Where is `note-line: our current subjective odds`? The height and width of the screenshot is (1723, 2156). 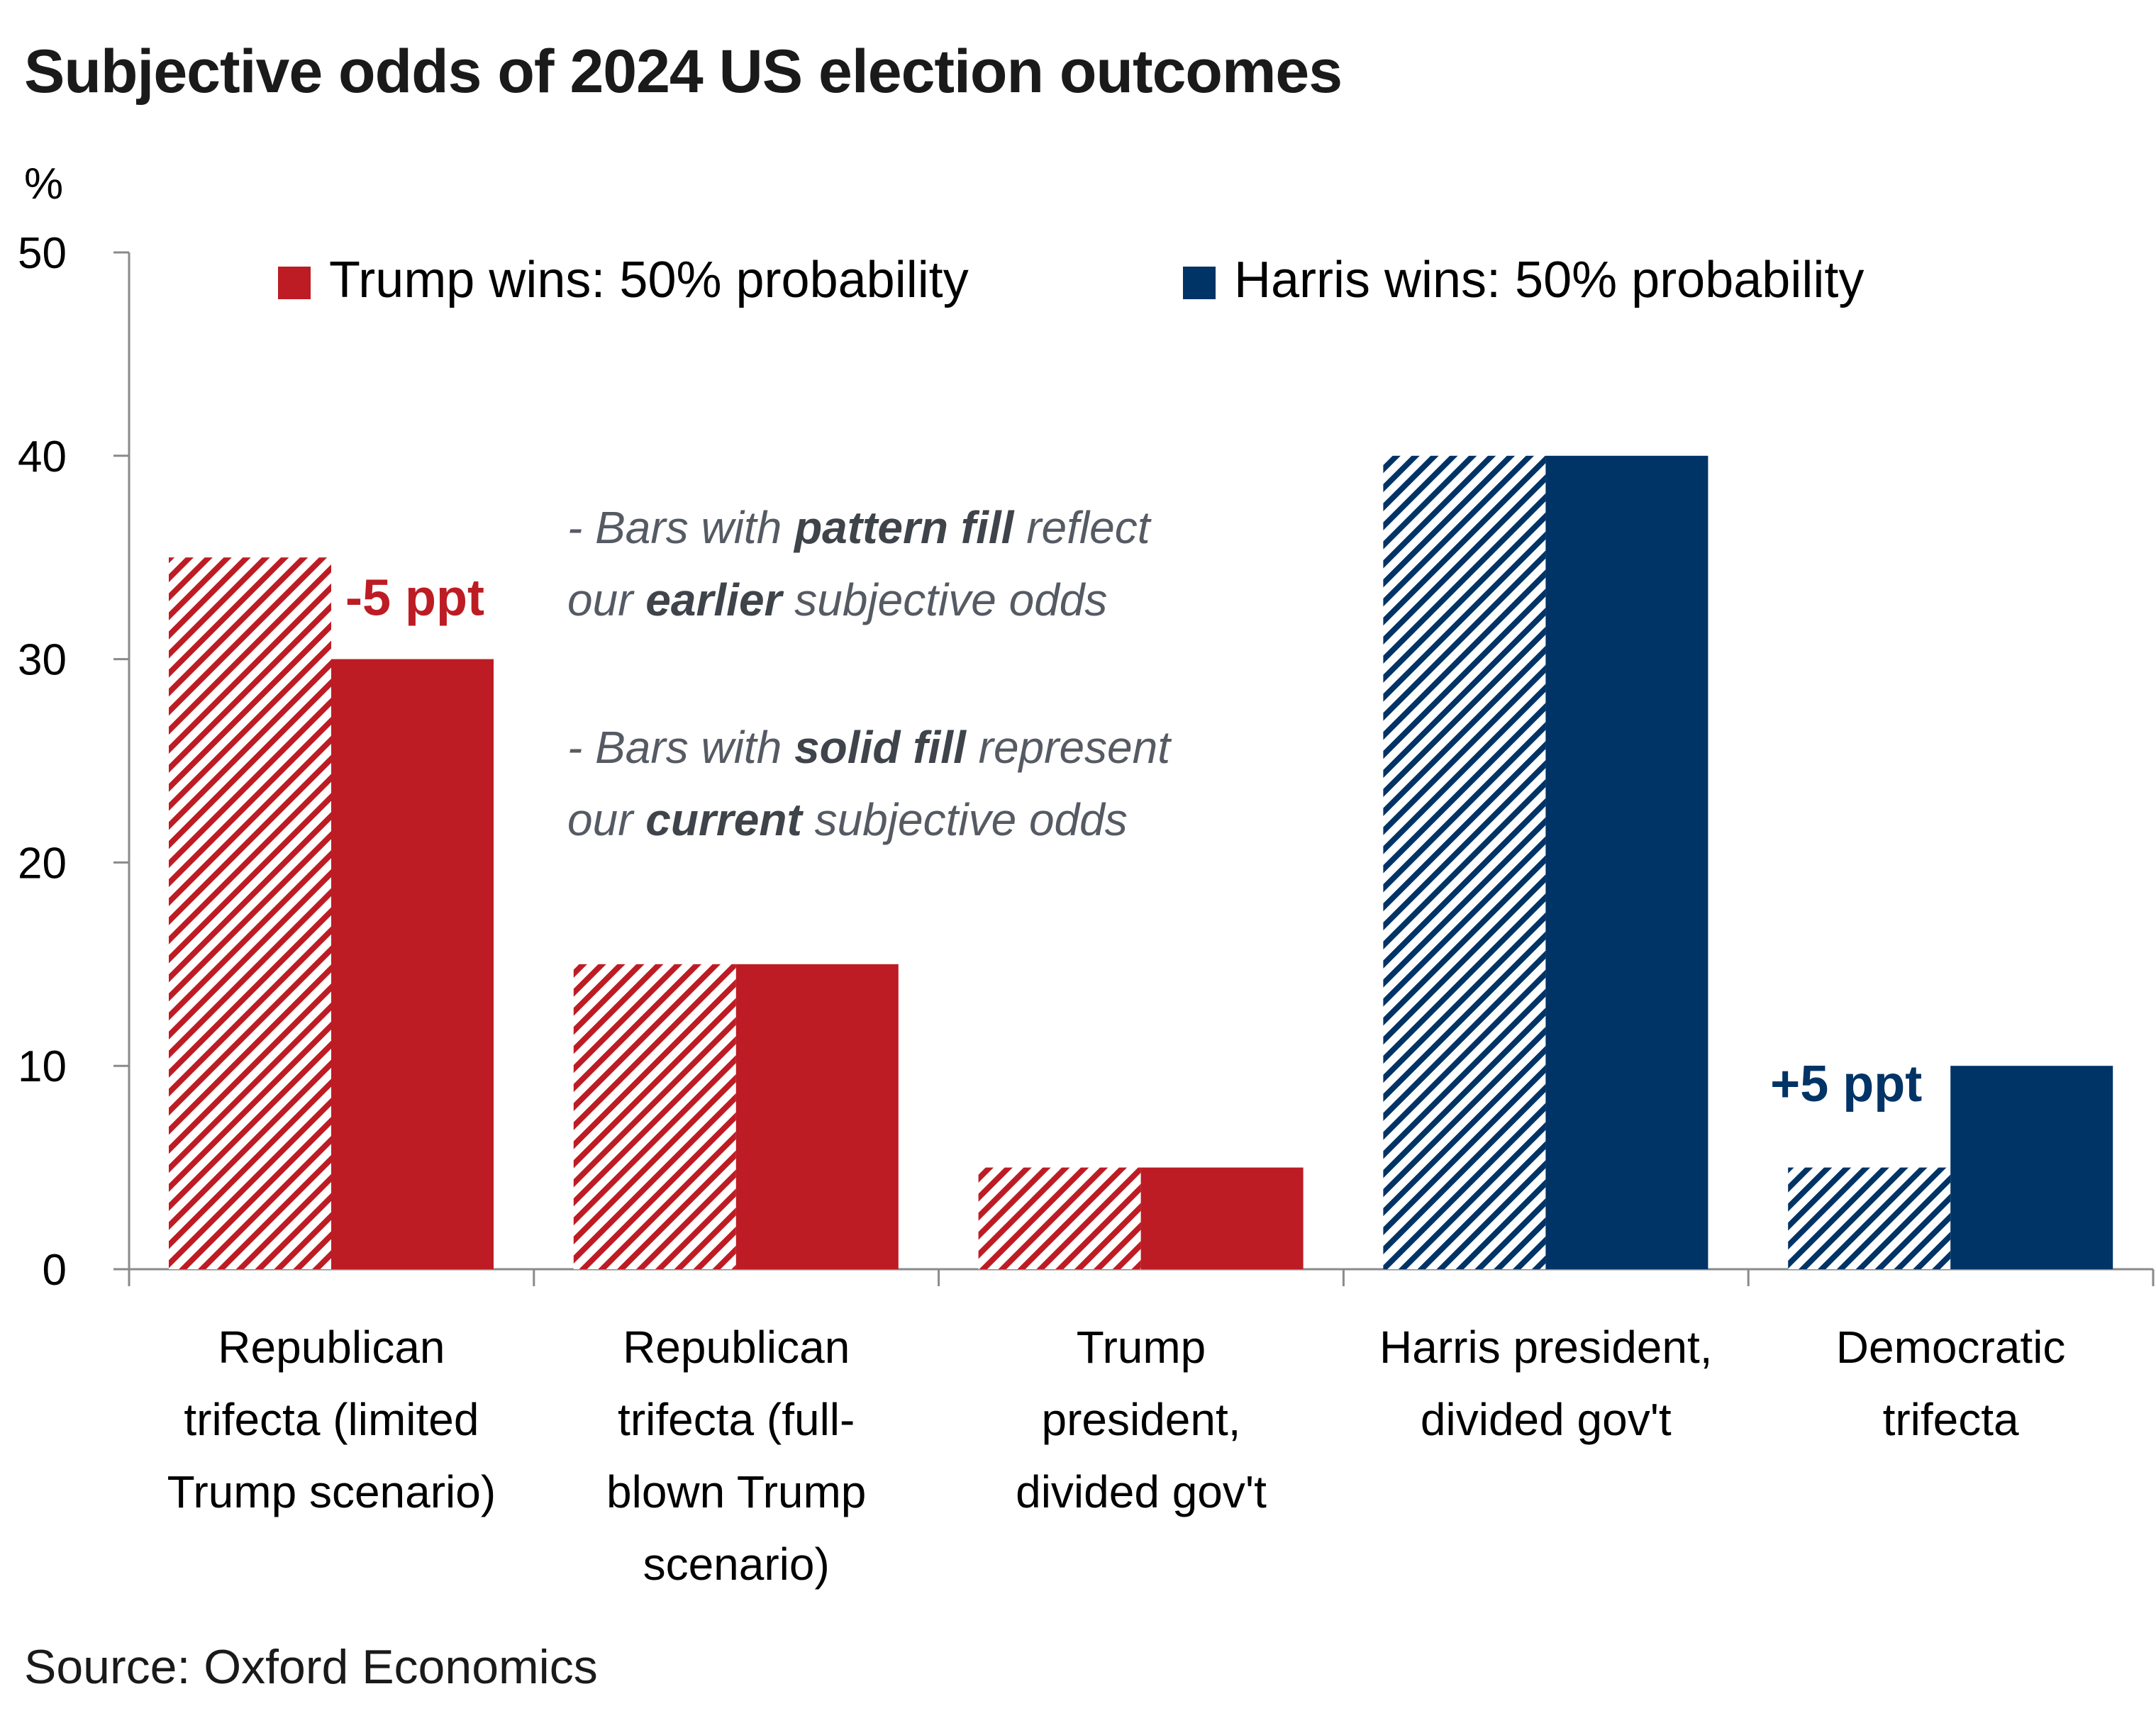
note-line: our current subjective odds is located at coordinates (847, 819).